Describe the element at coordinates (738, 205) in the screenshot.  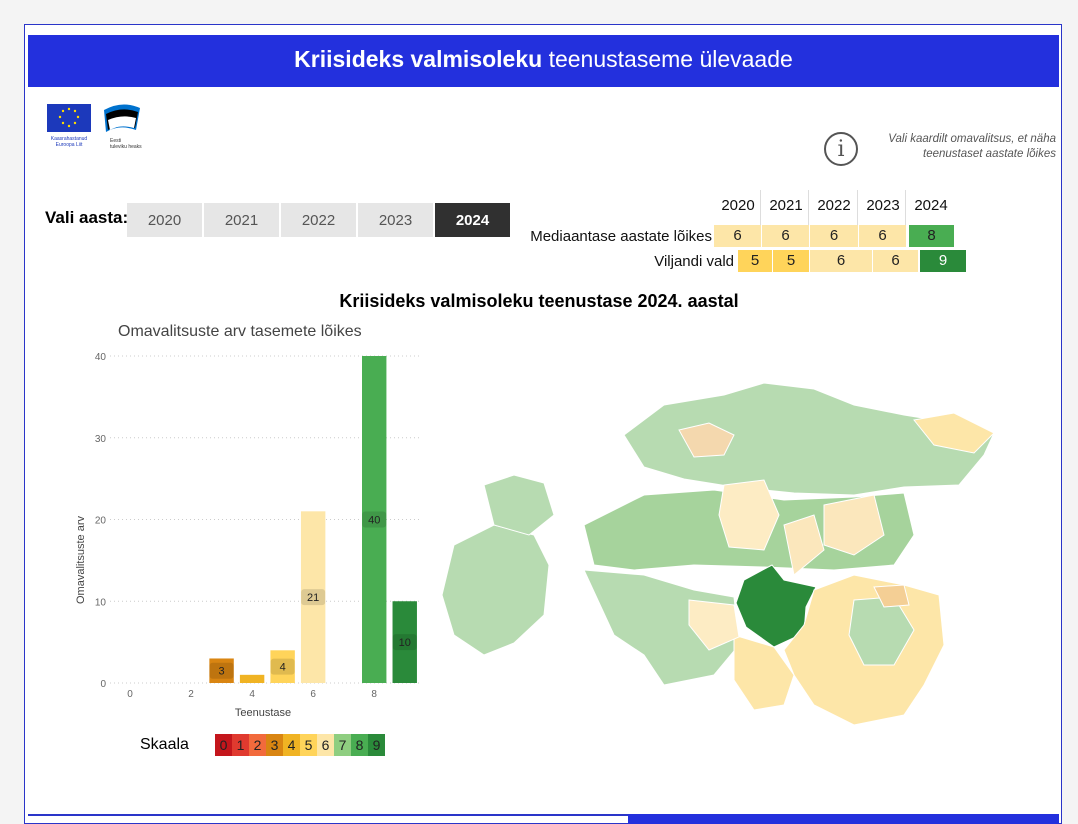
I see `year-table-header: 2020` at that location.